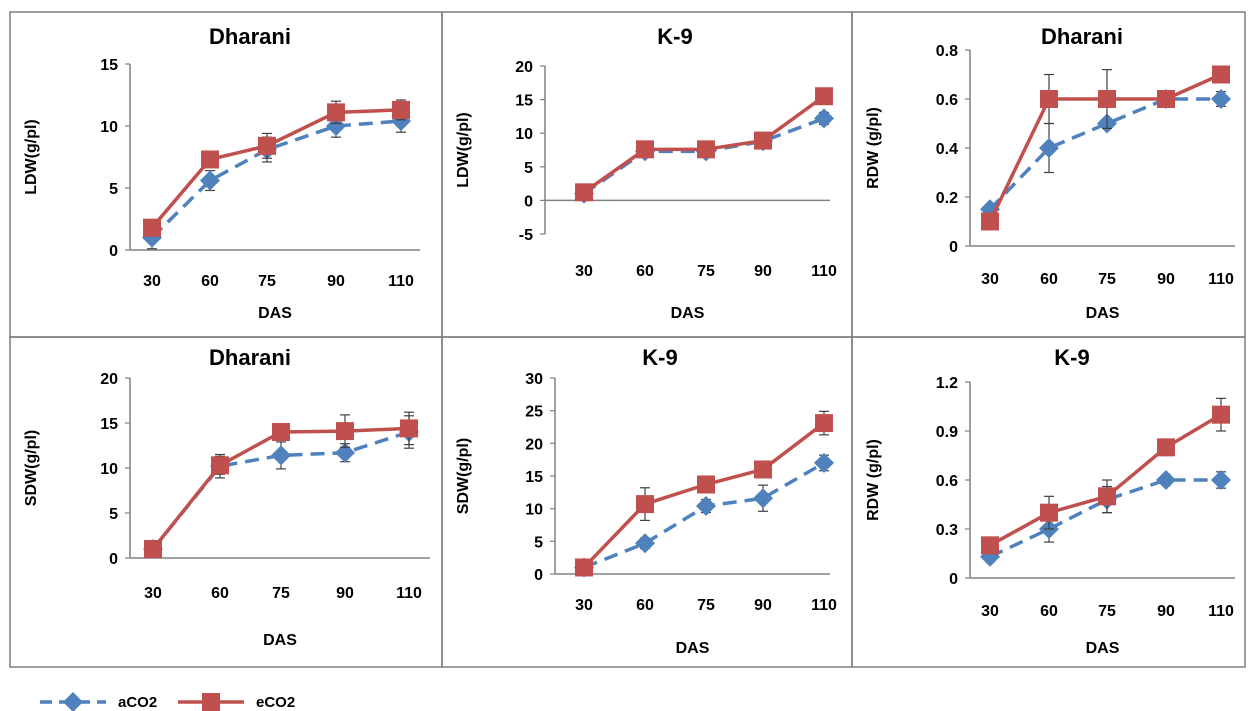 This screenshot has height=711, width=1255. I want to click on y-axis-label: SDW(g/pl), so click(463, 476).